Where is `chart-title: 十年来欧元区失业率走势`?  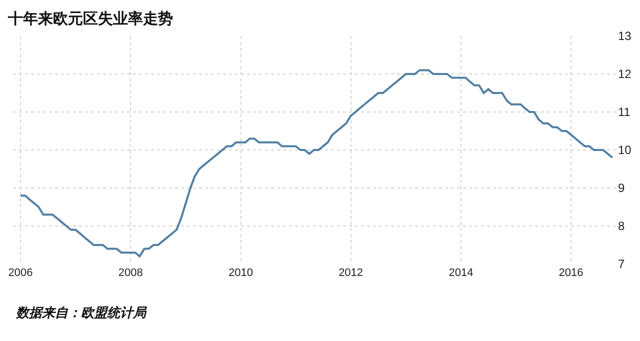
chart-title: 十年来欧元区失业率走势 is located at coordinates (90, 18).